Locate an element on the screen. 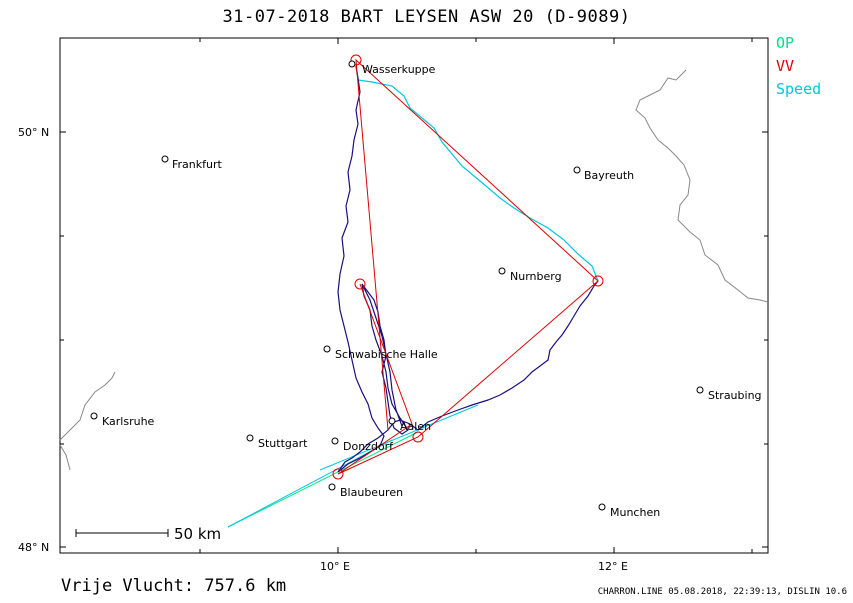 This screenshot has width=853, height=603. town-label: Bayreuth is located at coordinates (609, 175).